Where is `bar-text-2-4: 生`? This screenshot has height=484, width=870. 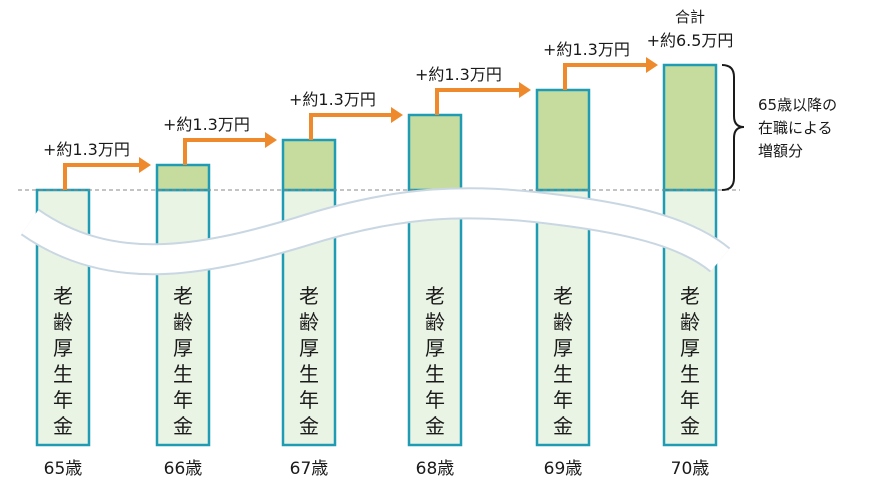
bar-text-2-4: 生 is located at coordinates (183, 374).